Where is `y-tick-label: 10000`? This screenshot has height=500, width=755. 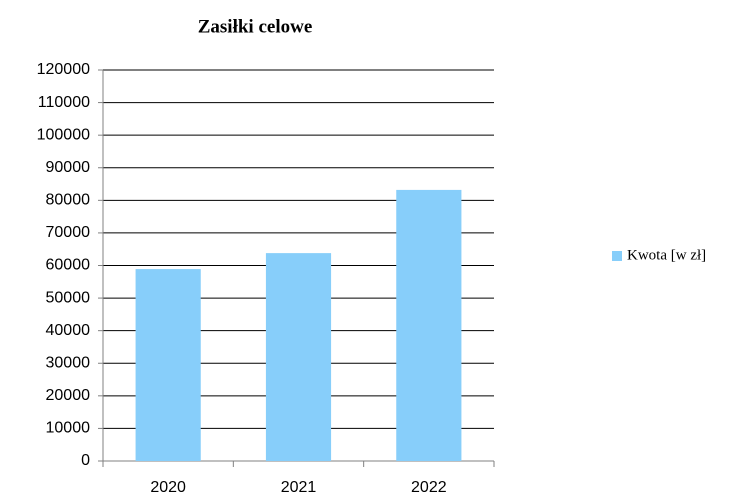 y-tick-label: 10000 is located at coordinates (68, 428).